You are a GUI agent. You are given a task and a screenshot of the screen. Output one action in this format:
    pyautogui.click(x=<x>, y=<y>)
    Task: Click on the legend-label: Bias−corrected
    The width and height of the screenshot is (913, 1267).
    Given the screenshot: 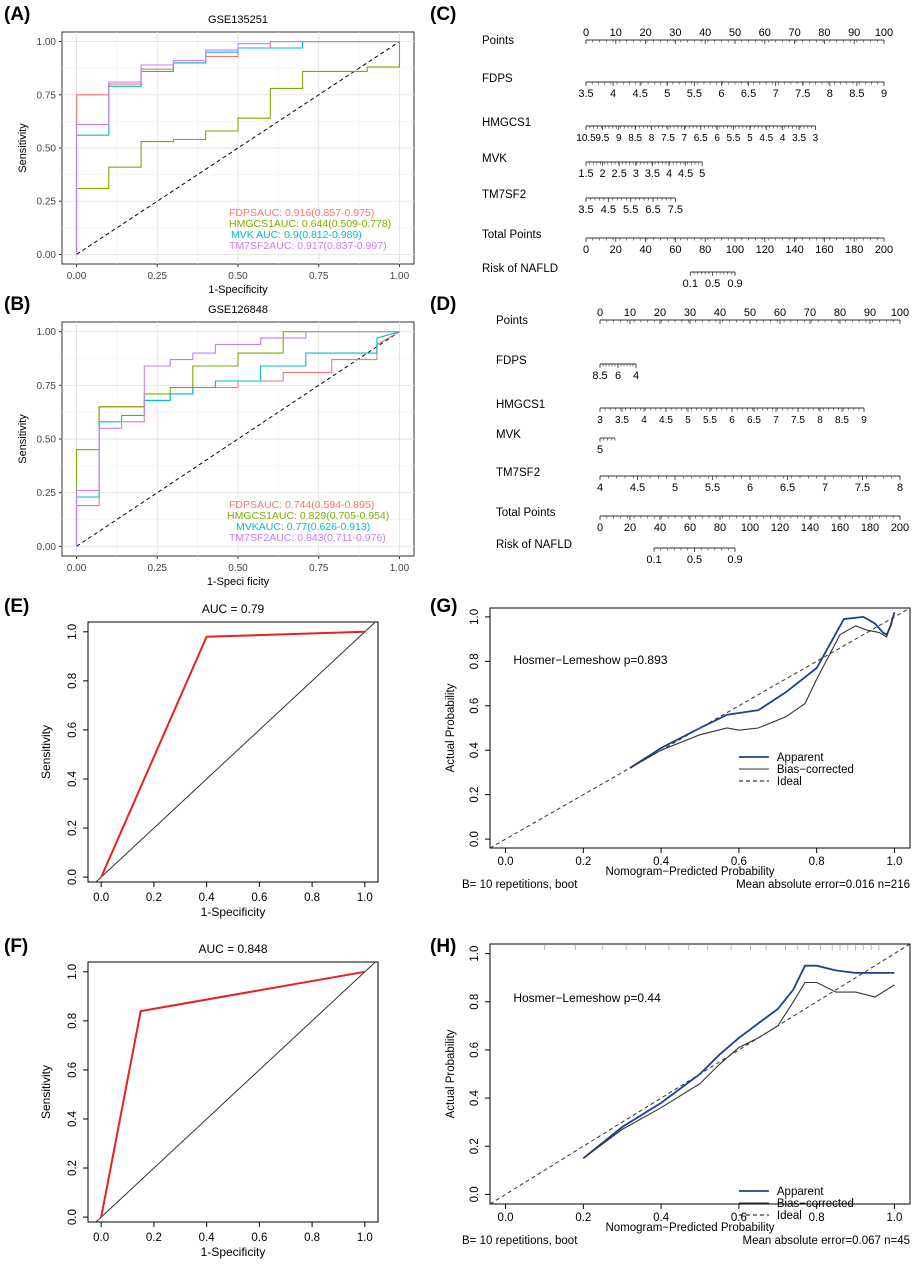 What is the action you would take?
    pyautogui.click(x=815, y=1204)
    